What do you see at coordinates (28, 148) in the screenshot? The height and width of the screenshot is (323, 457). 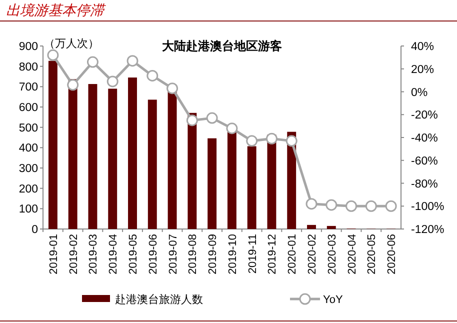 I see `y-tick-label: 400` at bounding box center [28, 148].